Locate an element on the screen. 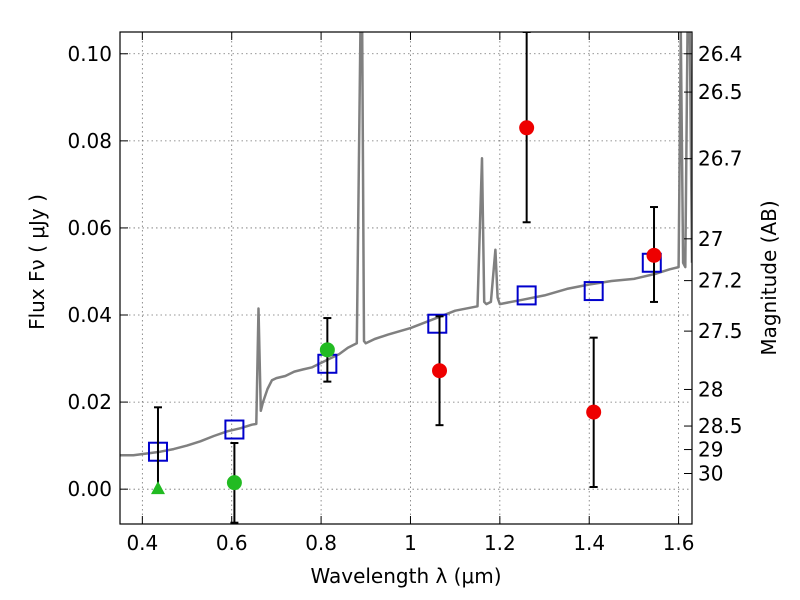 The width and height of the screenshot is (800, 600). x-tick-label: 0.6 is located at coordinates (232, 543).